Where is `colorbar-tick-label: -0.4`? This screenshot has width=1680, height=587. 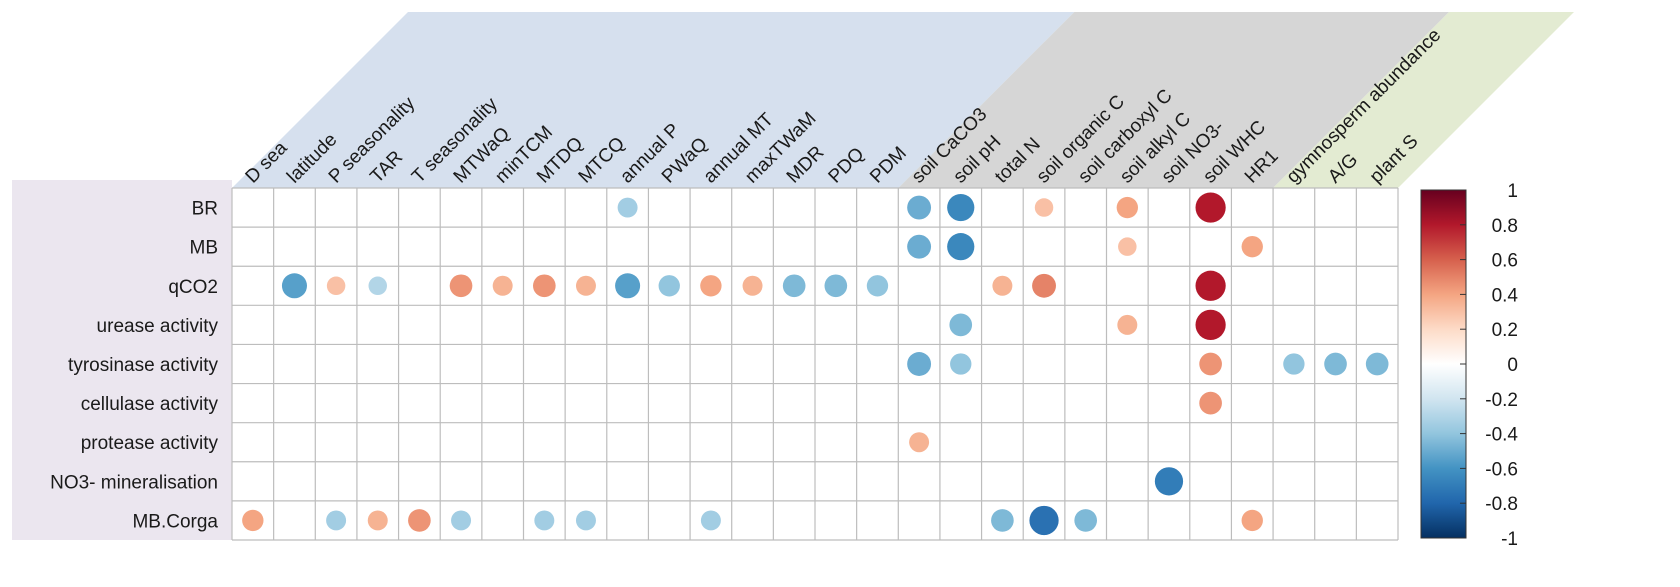 colorbar-tick-label: -0.4 is located at coordinates (1501, 435).